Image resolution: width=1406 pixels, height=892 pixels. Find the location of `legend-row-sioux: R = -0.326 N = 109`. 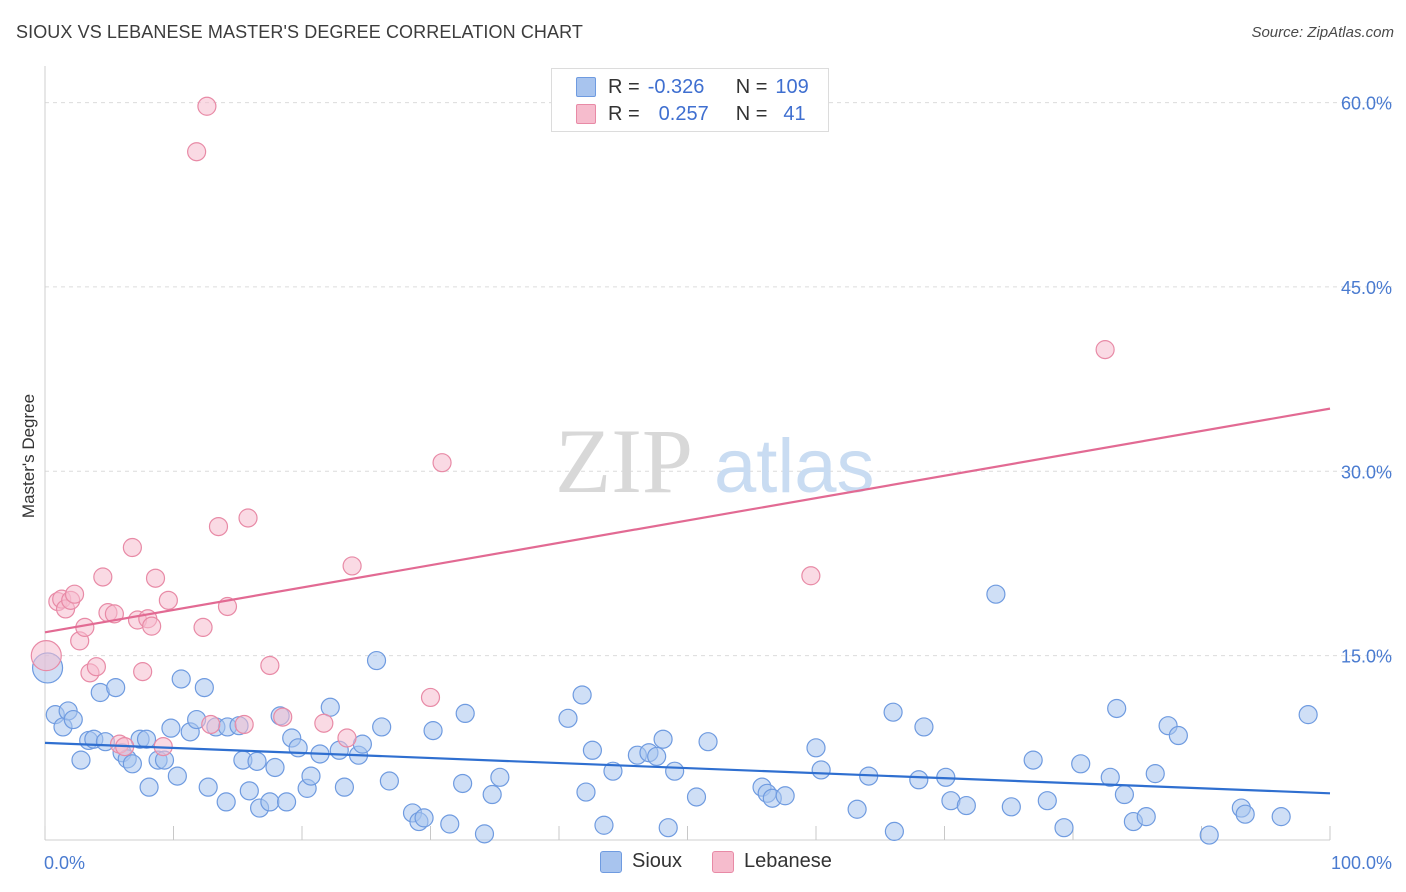

legend-row-sioux: R = -0.326 N = 109 is located at coordinates (692, 87).